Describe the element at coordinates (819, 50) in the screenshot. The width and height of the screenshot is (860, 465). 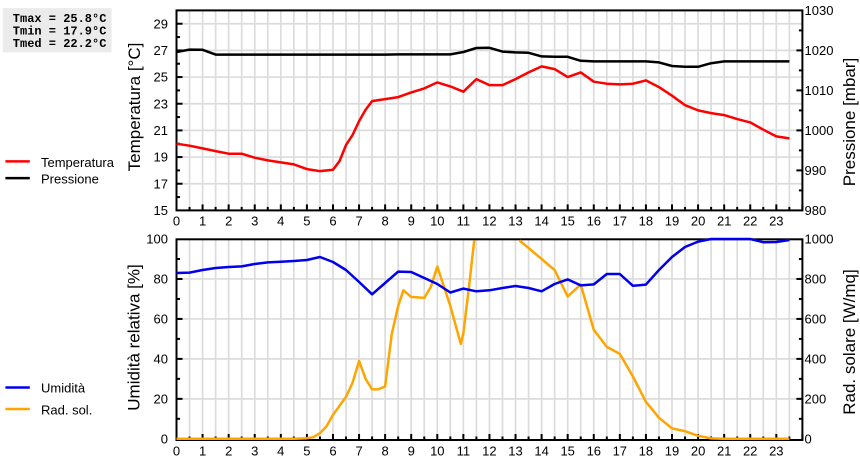
I see `svg-text: 1020` at that location.